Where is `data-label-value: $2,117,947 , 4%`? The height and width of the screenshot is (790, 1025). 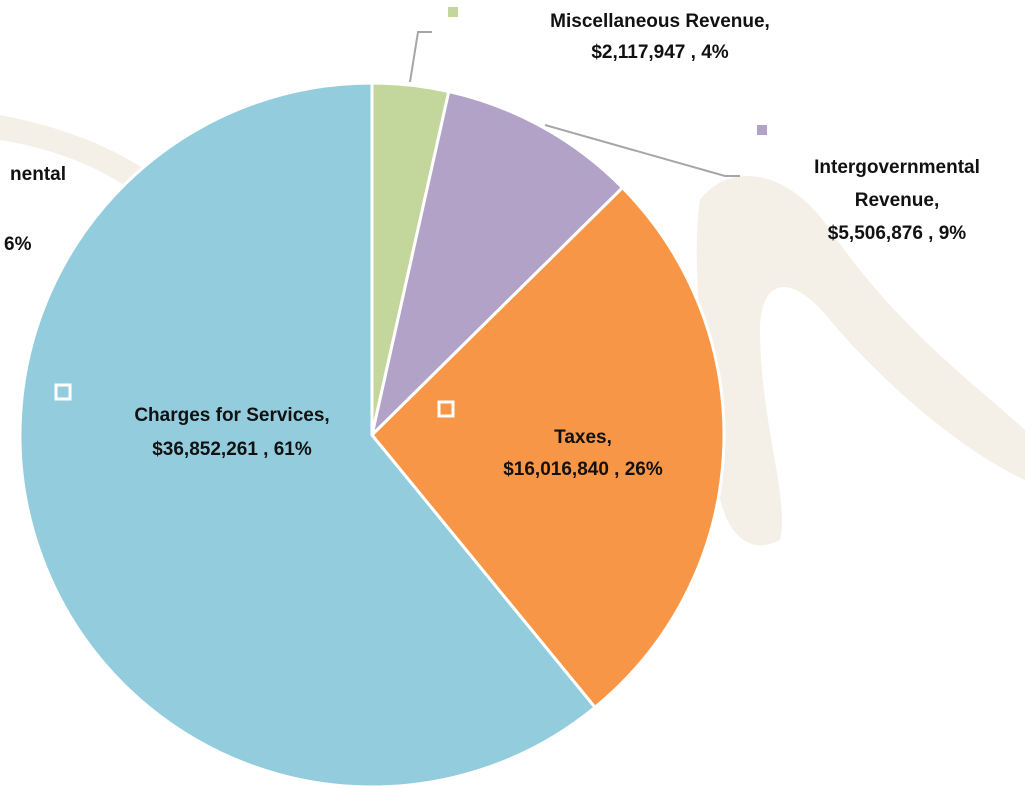 data-label-value: $2,117,947 , 4% is located at coordinates (659, 52).